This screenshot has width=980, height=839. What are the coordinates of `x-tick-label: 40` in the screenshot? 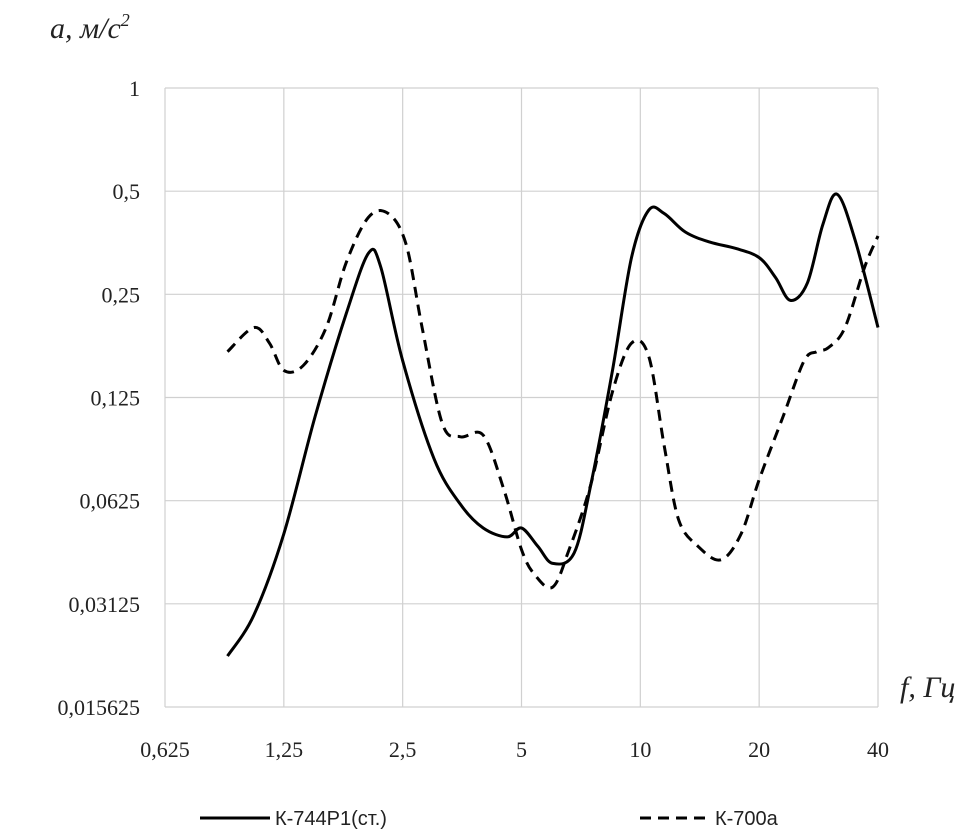 It's located at (878, 749).